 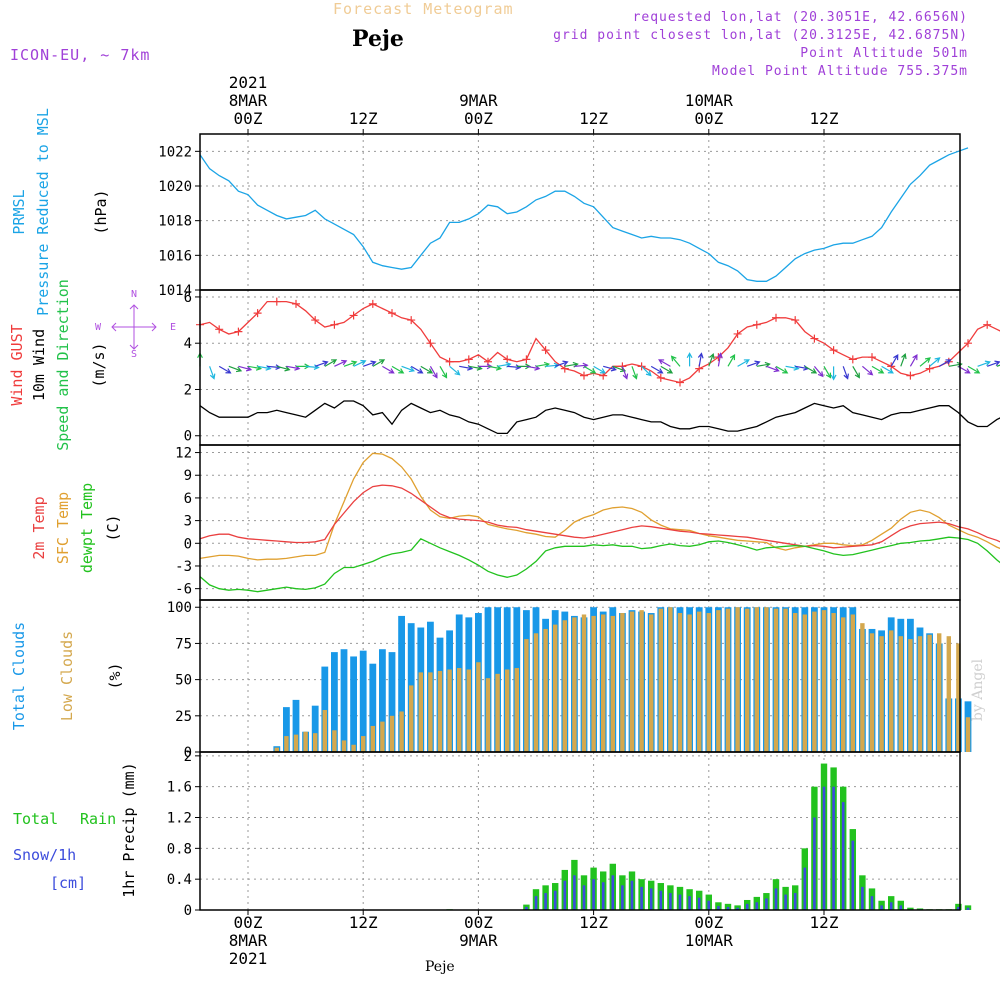 What do you see at coordinates (43, 212) in the screenshot?
I see `pressure-label-long: Pressure Reduced to MSL` at bounding box center [43, 212].